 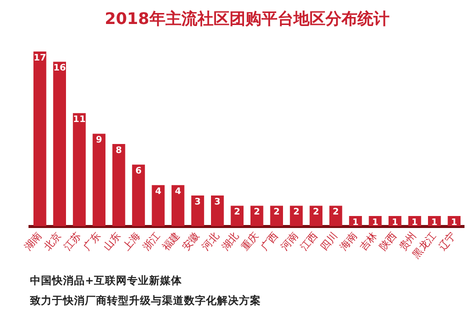 I want to click on x-tick-label: 上海, so click(x=131, y=242).